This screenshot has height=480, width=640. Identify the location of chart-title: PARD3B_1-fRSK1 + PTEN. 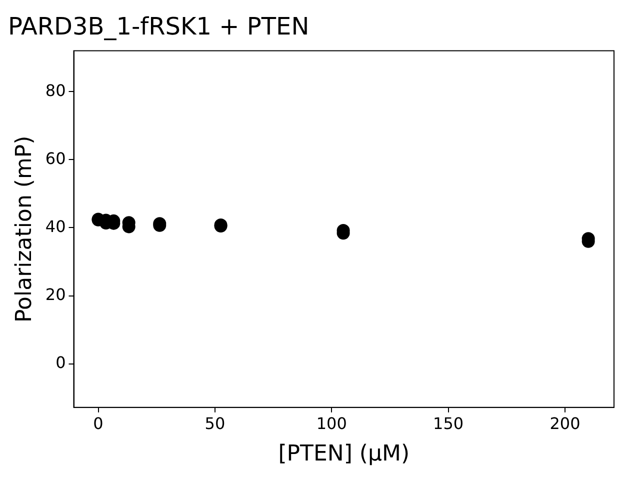
(159, 26).